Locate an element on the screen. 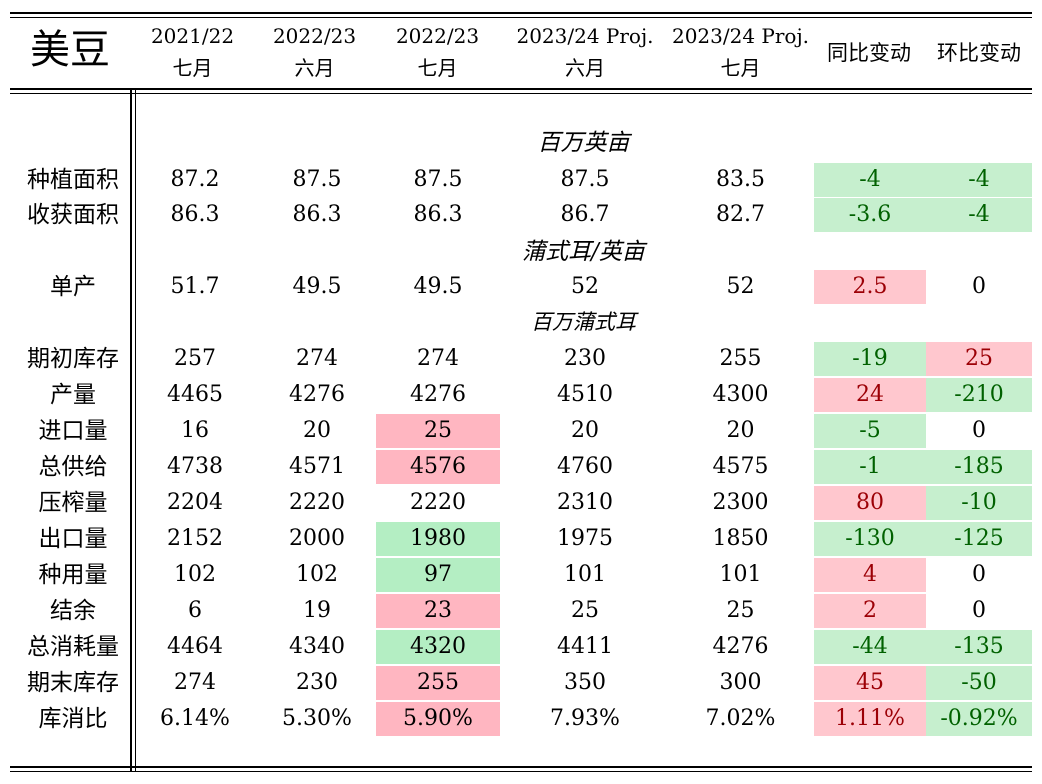 The width and height of the screenshot is (1042, 784). cell-2022-23-june: 4340 is located at coordinates (317, 646).